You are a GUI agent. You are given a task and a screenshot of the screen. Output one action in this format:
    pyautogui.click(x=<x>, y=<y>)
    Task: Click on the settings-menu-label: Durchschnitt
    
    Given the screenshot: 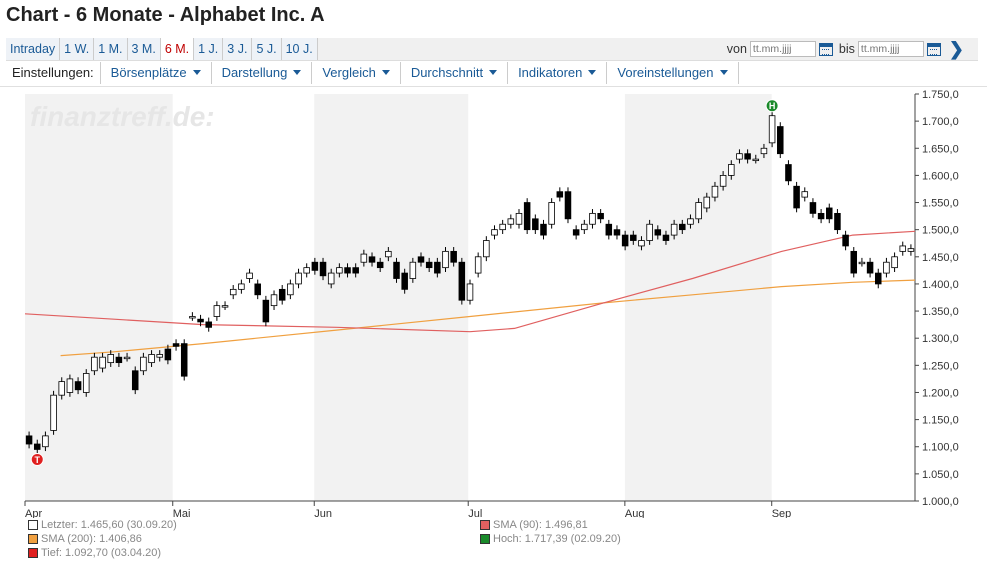 What is the action you would take?
    pyautogui.click(x=447, y=72)
    